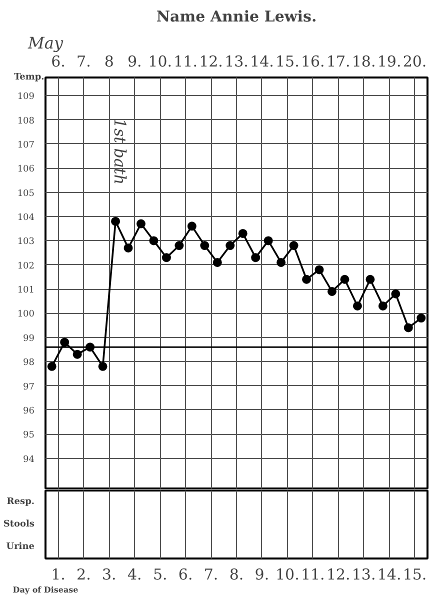 This screenshot has height=597, width=435. What do you see at coordinates (414, 61) in the screenshot?
I see `x2-tick-label: 20.` at bounding box center [414, 61].